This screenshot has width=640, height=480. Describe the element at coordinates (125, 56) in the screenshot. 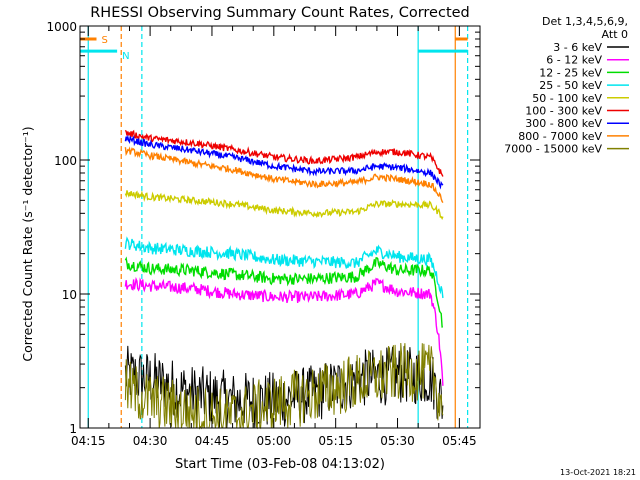

I see `flag-n-label: N` at that location.